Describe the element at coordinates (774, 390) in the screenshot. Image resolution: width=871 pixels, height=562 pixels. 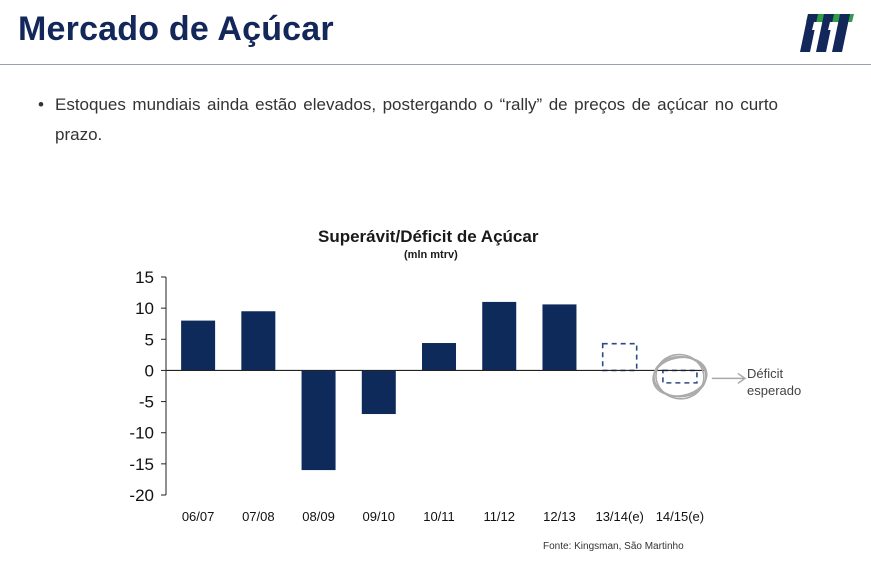
I see `annotation-line-2: esperado` at that location.